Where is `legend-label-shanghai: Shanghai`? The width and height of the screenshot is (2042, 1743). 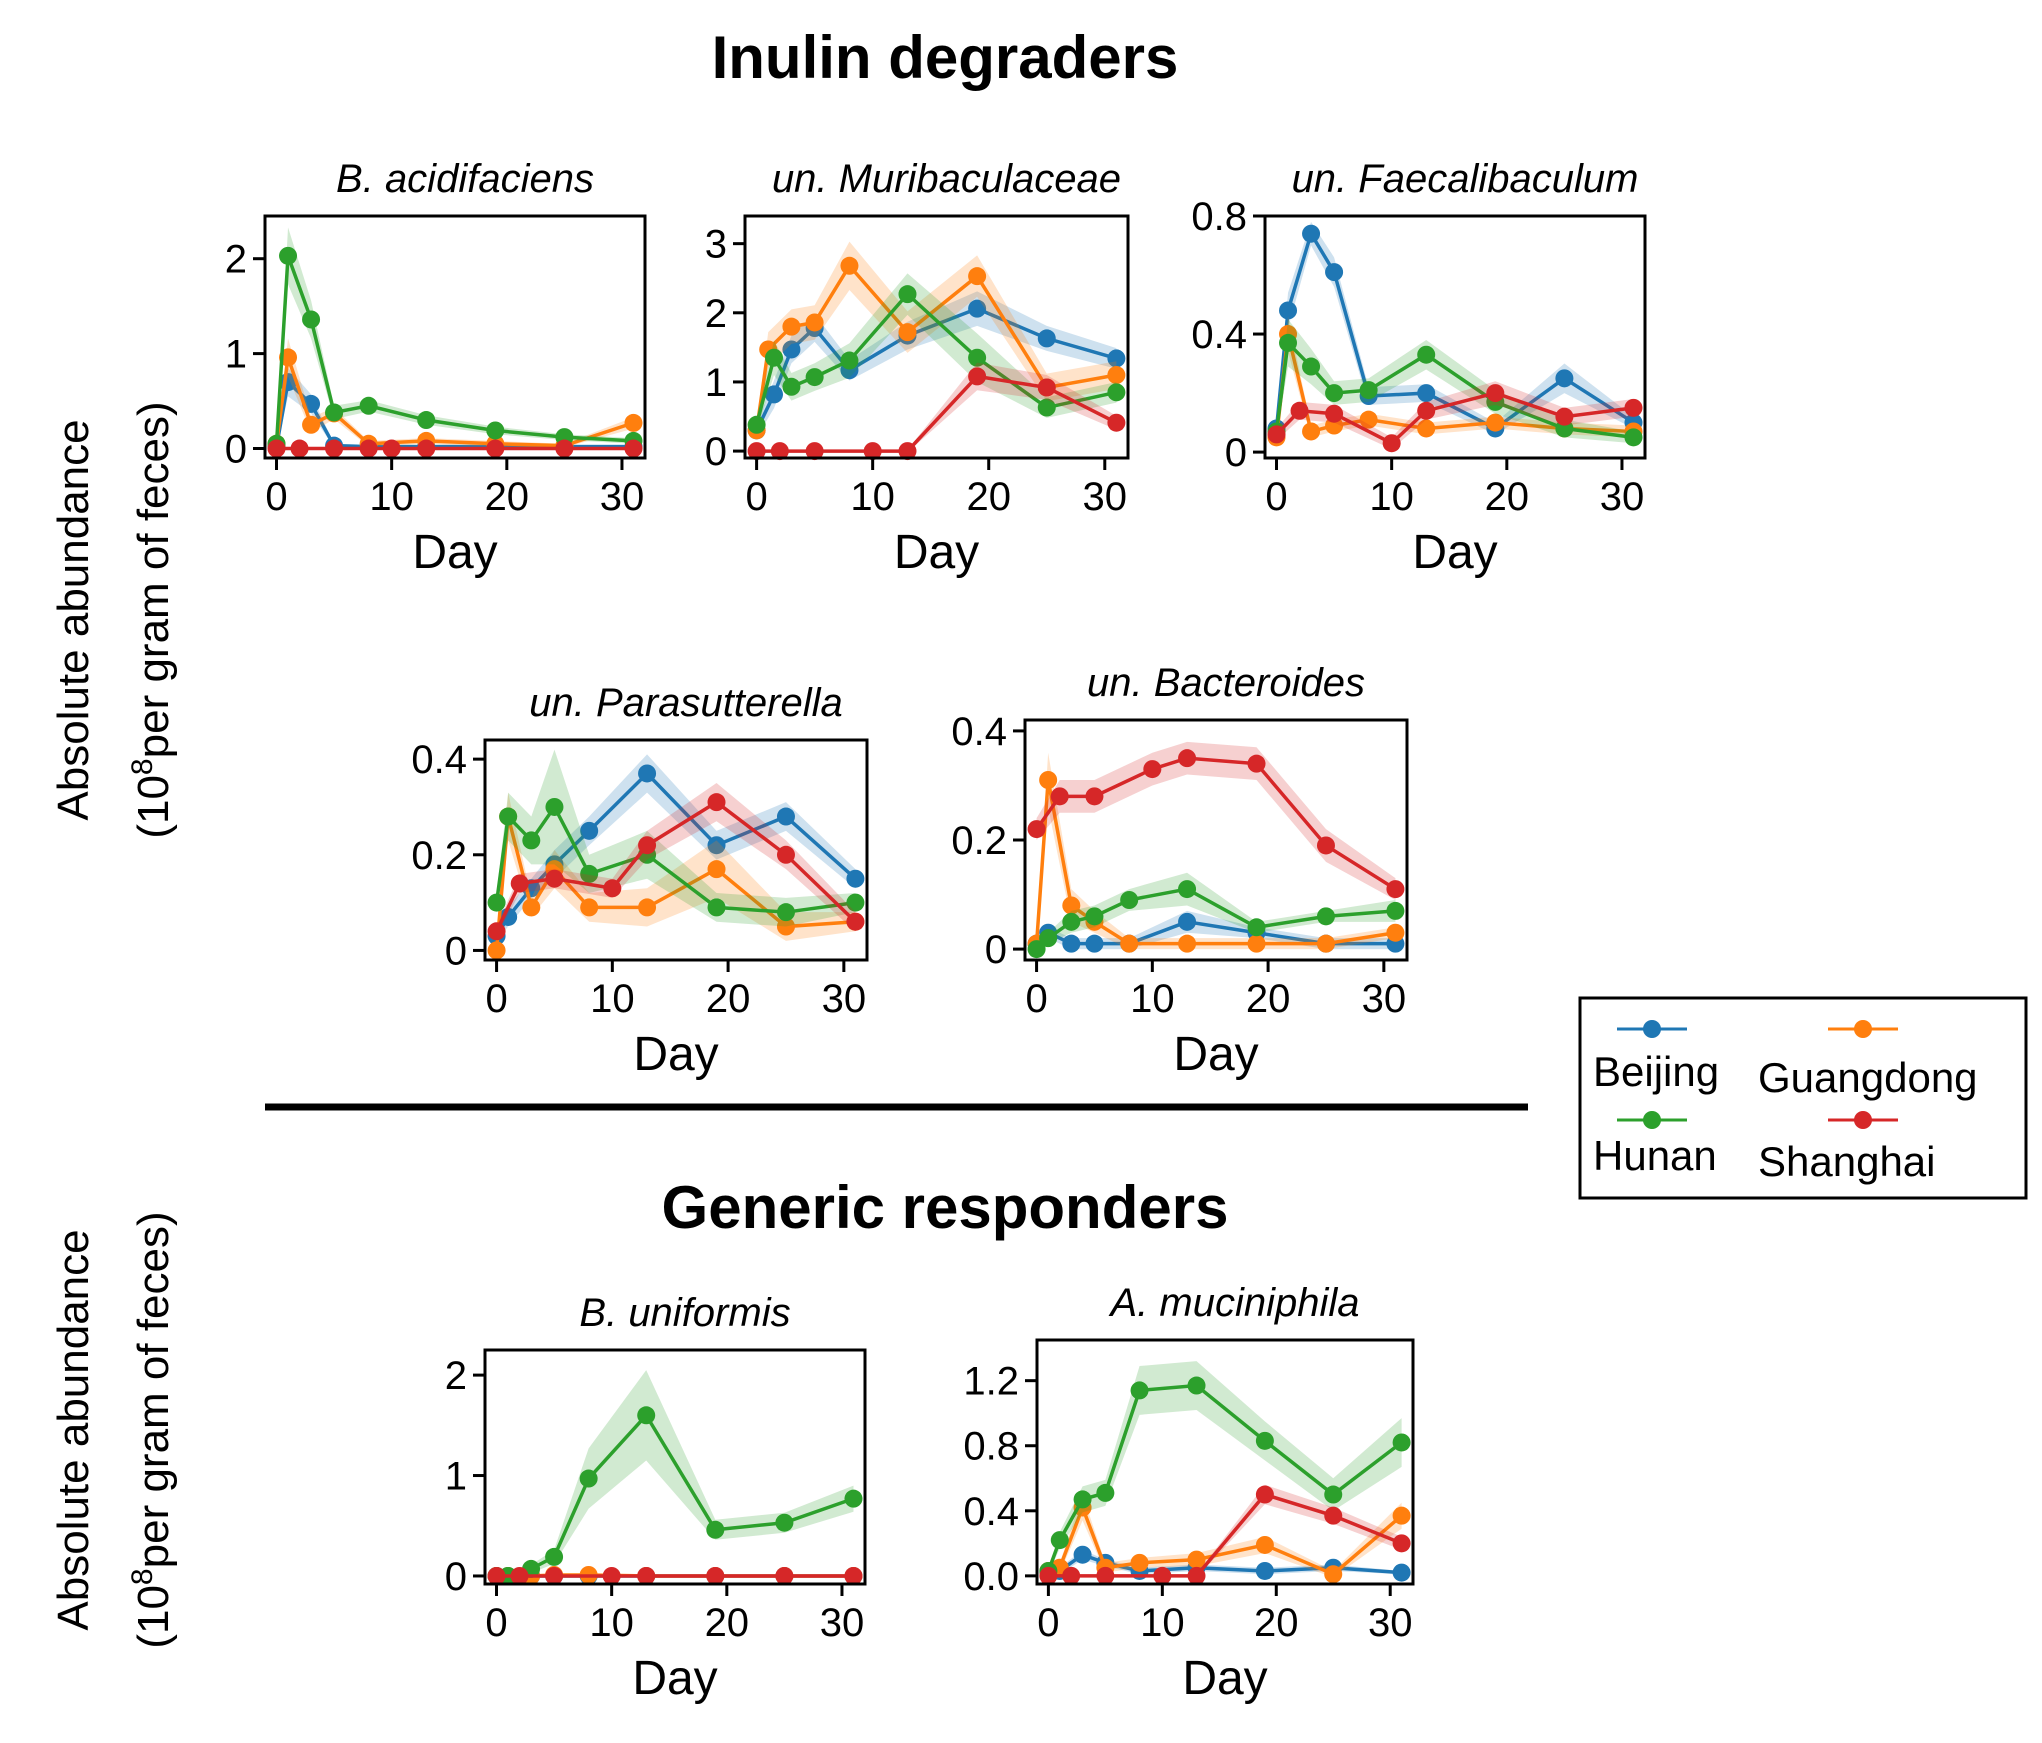
legend-label-shanghai: Shanghai is located at coordinates (1847, 1161).